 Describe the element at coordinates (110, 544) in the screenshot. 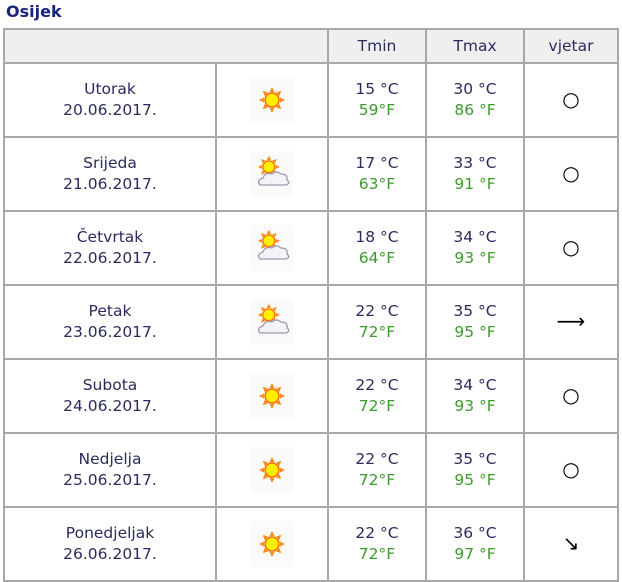

I see `day-cell: Ponedjeljak 26.06.2017.` at that location.